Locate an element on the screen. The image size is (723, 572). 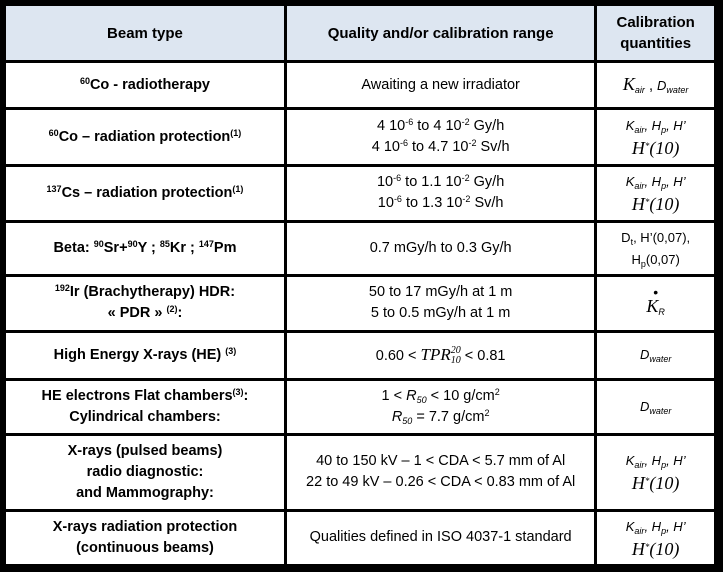
beam-cell: Beta: 90Sr+90Y ; 85Kr ; 147Pm is located at coordinates (145, 249).